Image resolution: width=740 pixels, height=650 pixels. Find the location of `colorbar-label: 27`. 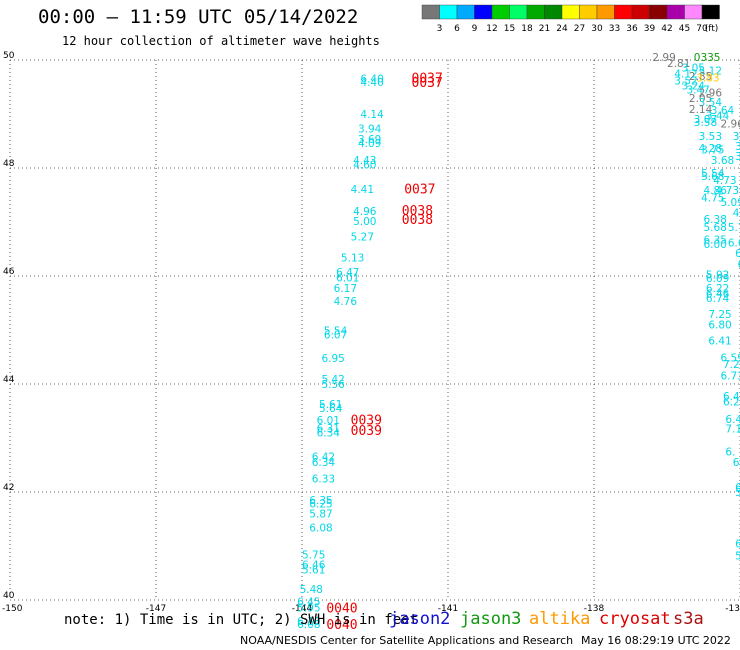

colorbar-label: 27 is located at coordinates (579, 29).